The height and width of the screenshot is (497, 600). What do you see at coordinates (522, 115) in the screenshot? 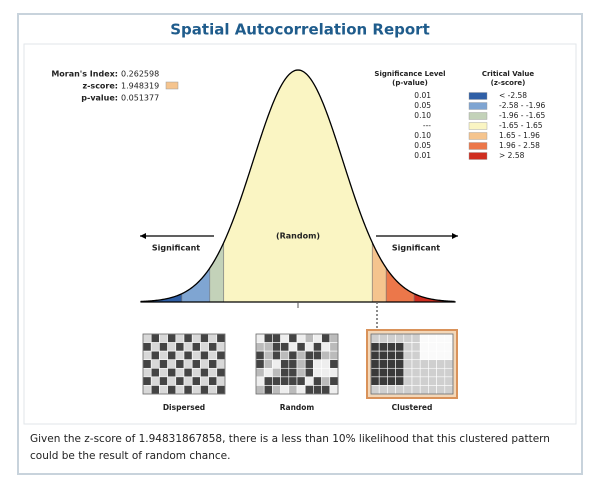
I see `legend-range: -1.96 - -1.65` at bounding box center [522, 115].